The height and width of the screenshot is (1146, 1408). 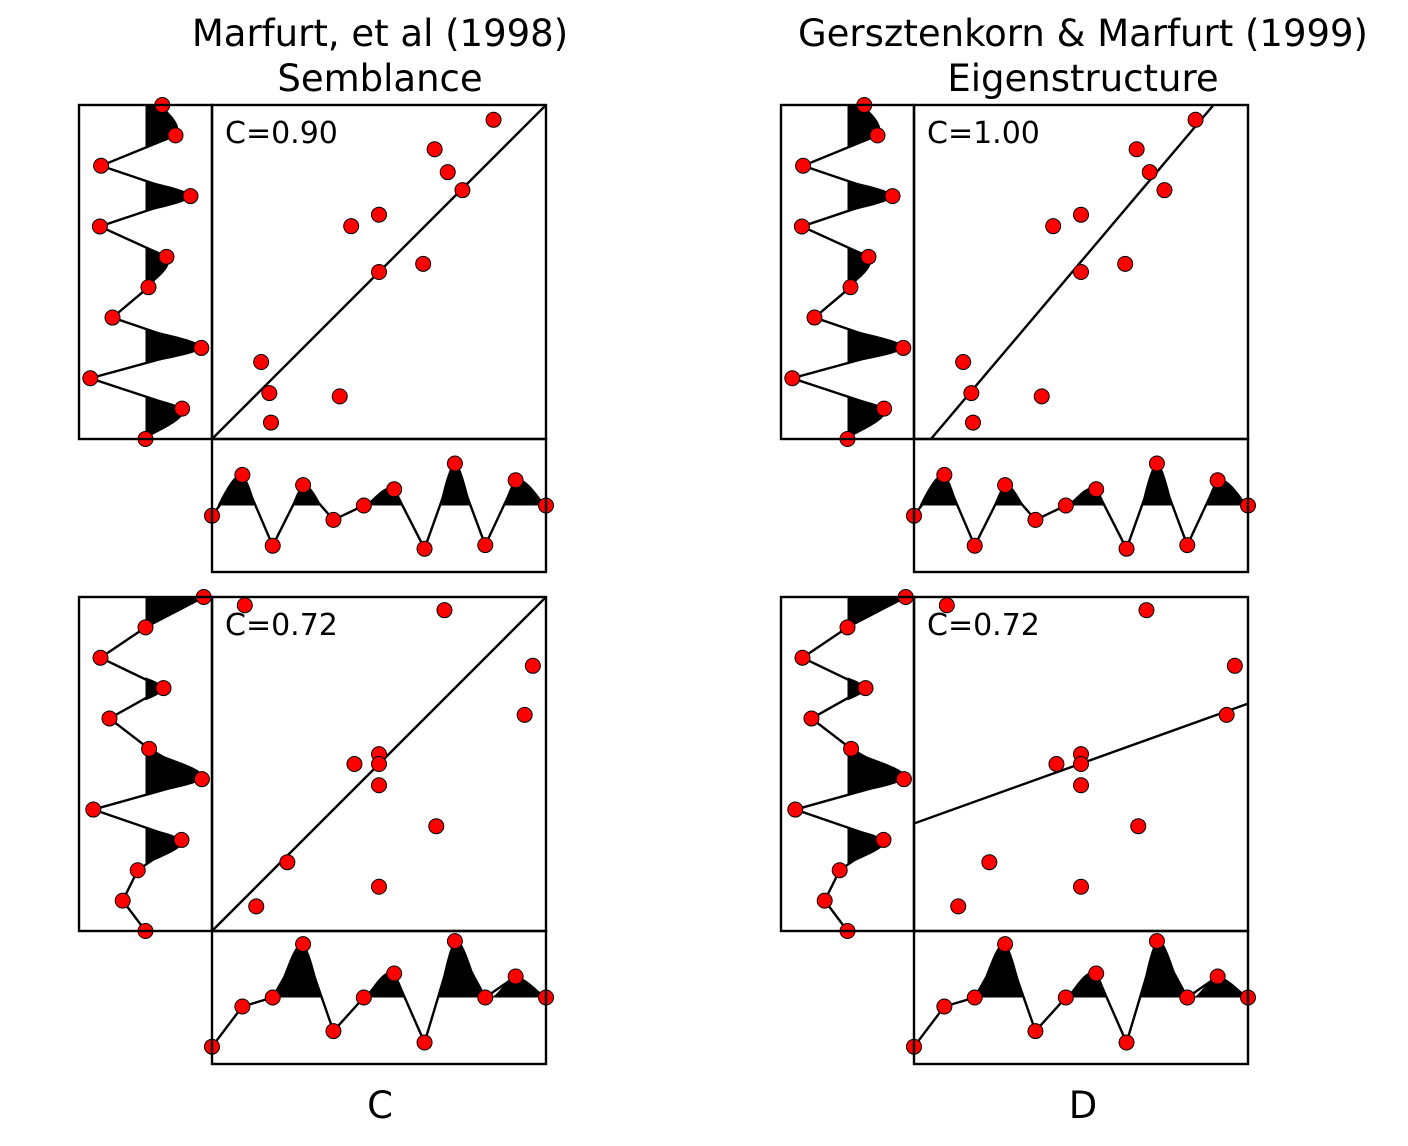 What do you see at coordinates (380, 1105) in the screenshot?
I see `x-axis-label: C` at bounding box center [380, 1105].